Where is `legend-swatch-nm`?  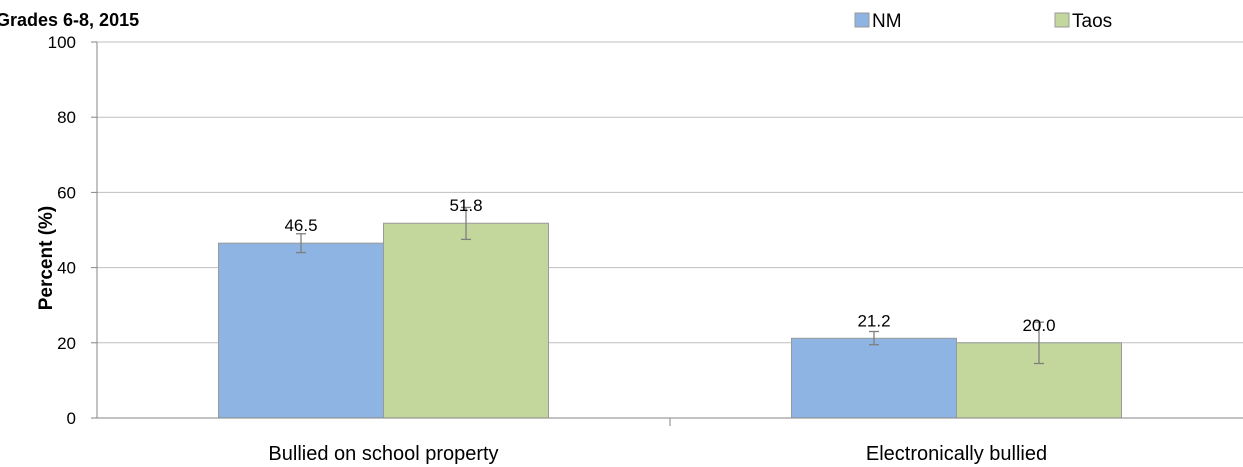
legend-swatch-nm is located at coordinates (862, 20).